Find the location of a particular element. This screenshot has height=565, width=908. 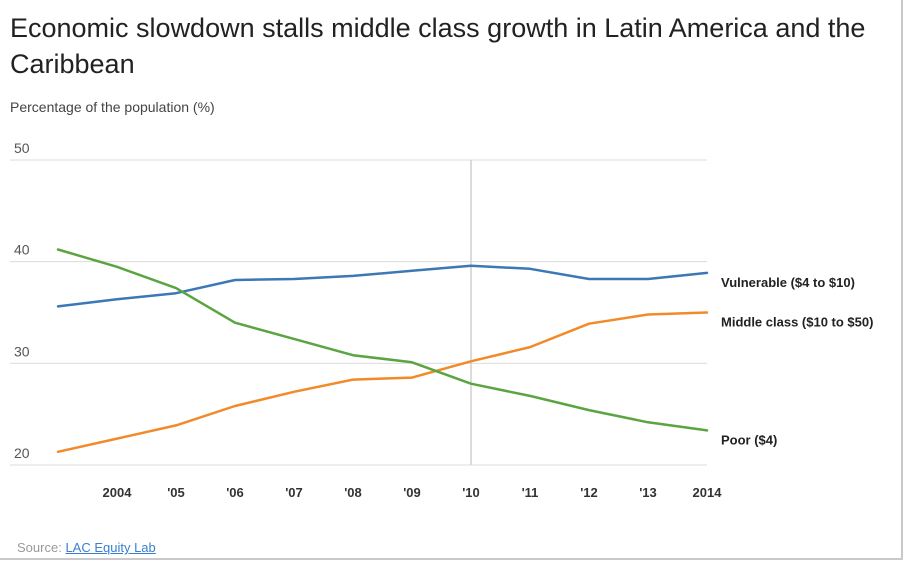

source-link: LAC Equity Lab is located at coordinates (110, 547).